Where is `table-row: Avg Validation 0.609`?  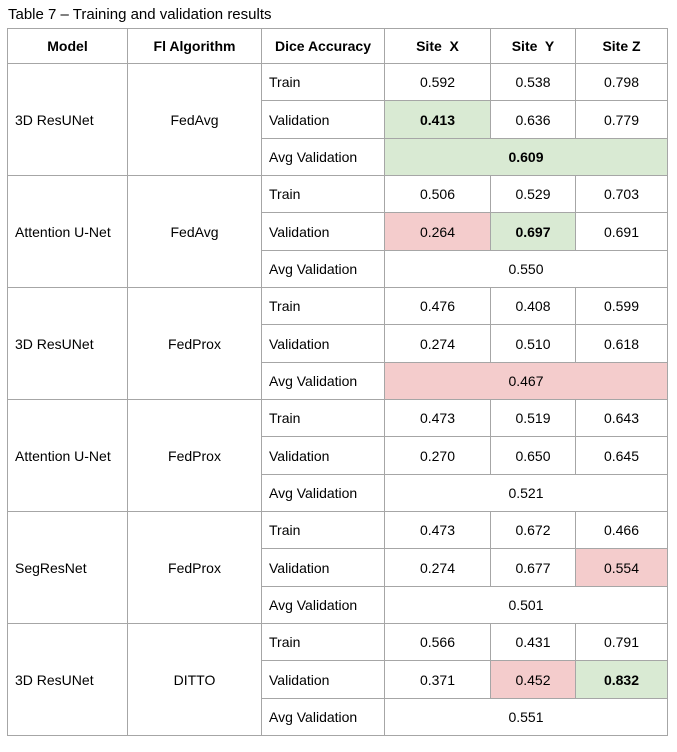 table-row: Avg Validation 0.609 is located at coordinates (338, 157).